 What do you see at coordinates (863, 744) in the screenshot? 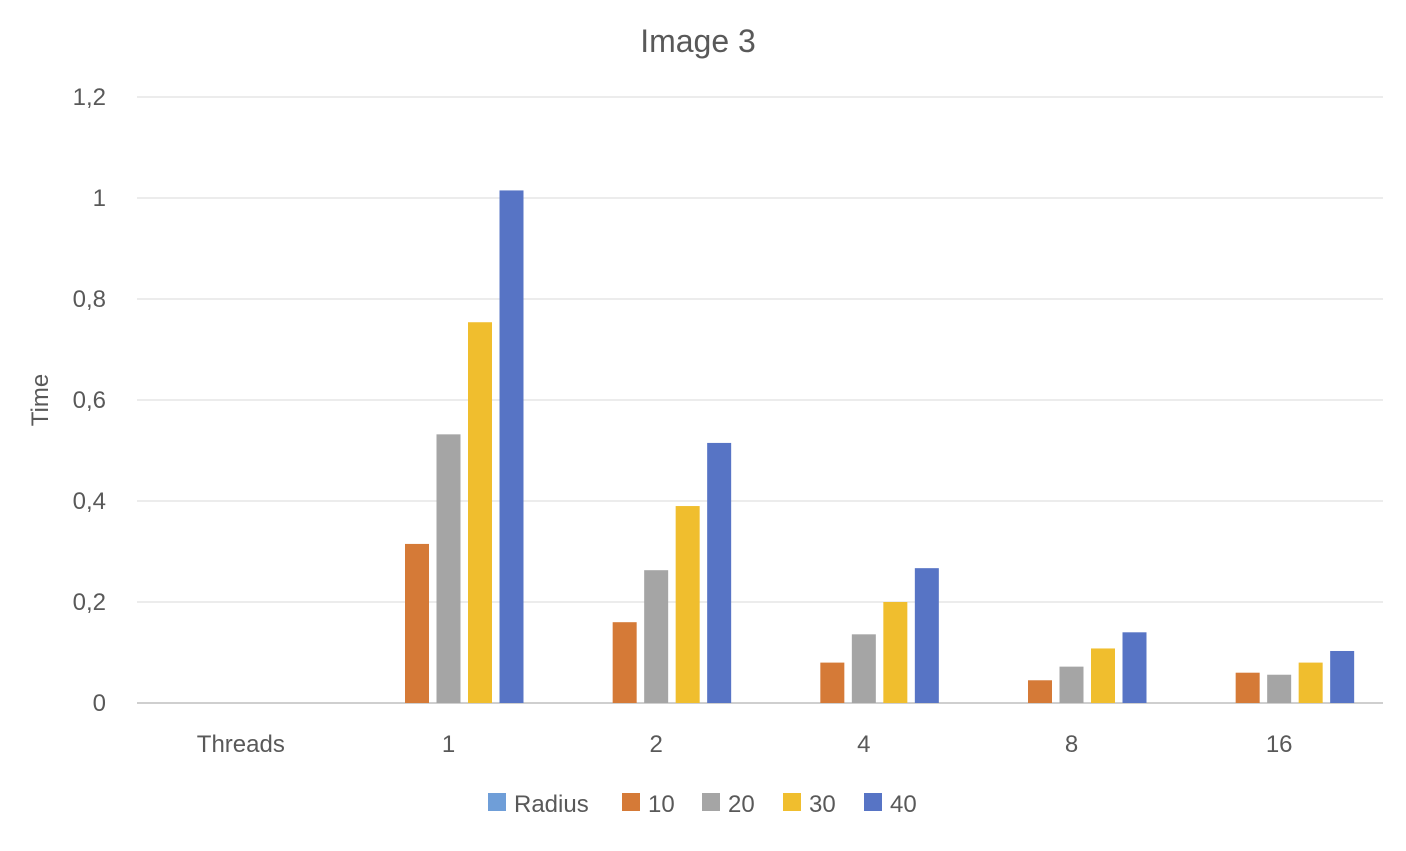
I see `x-tick-label: 4` at bounding box center [863, 744].